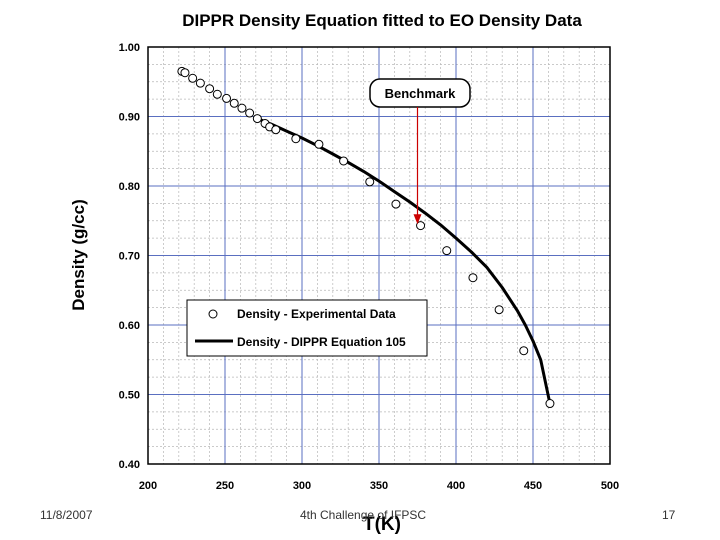 The image size is (720, 540). Describe the element at coordinates (129, 465) in the screenshot. I see `y-tick-label: 0.40` at that location.